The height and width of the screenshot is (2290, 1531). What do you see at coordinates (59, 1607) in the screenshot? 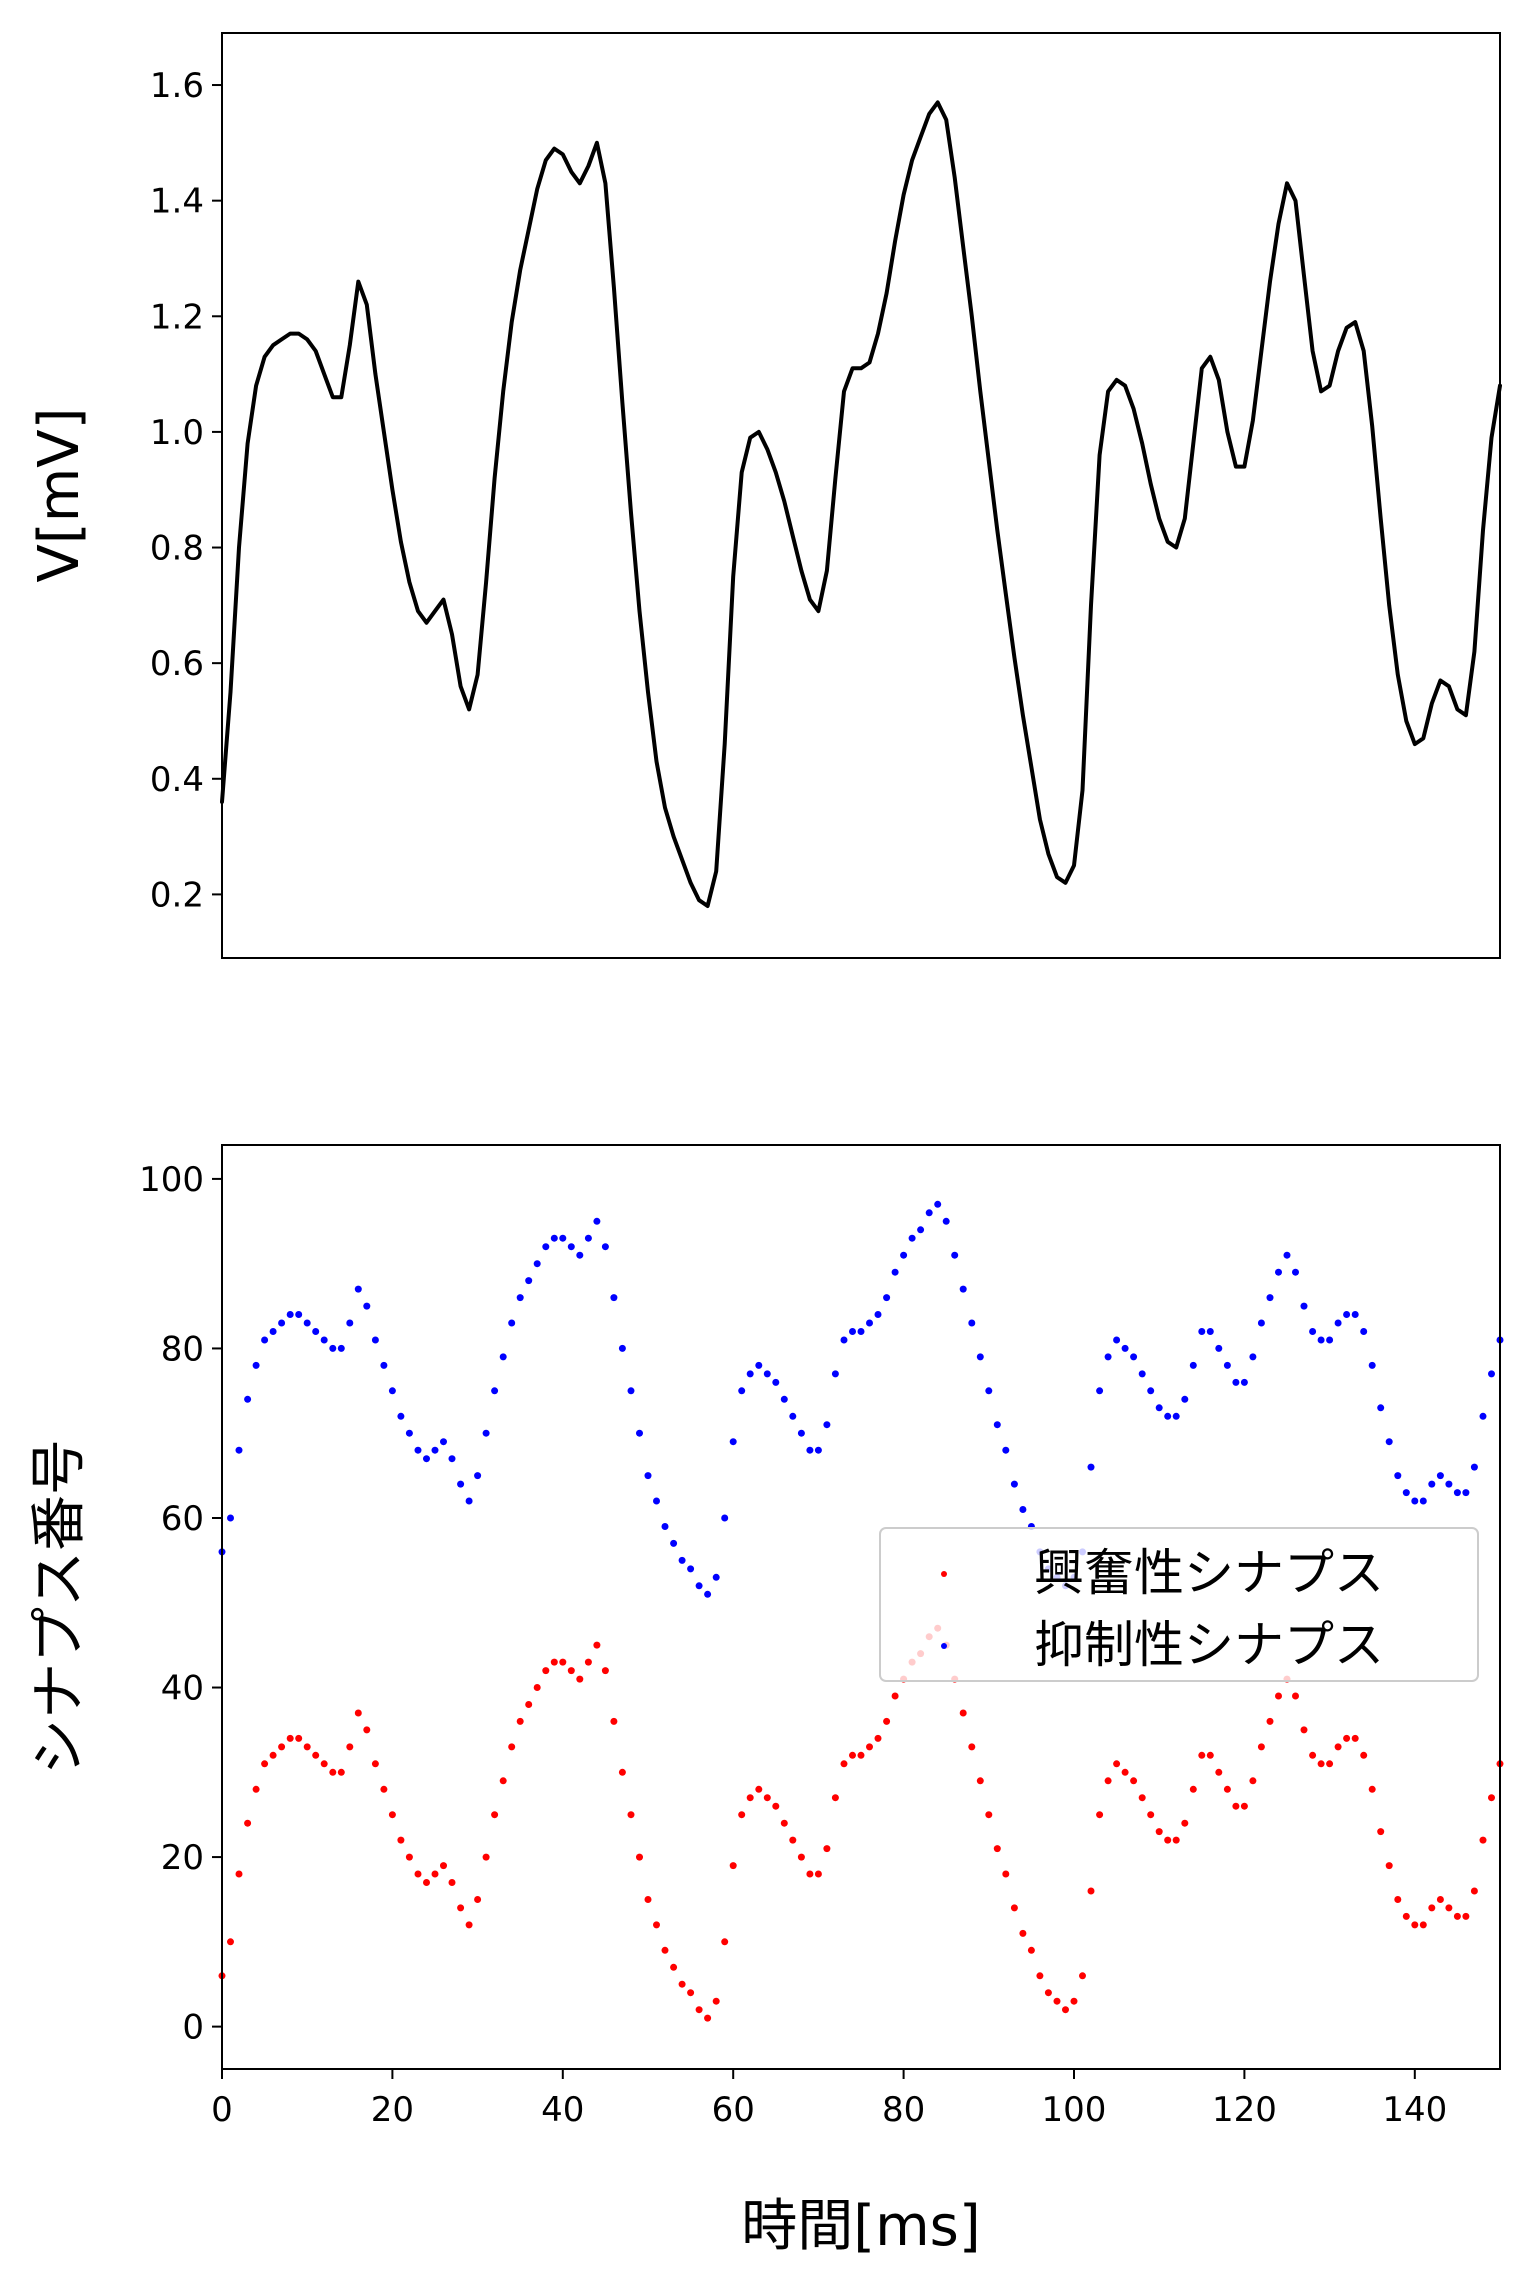
I see `synapse-y-axis-label: シナプス番号` at bounding box center [59, 1607].